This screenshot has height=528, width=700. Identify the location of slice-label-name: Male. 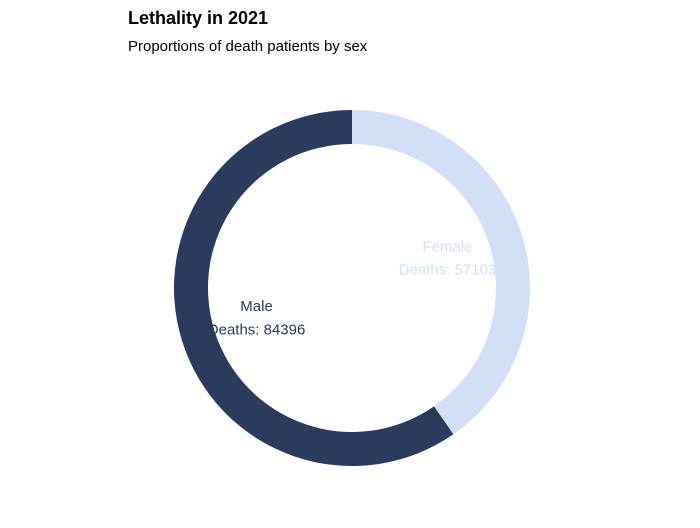
(256, 306).